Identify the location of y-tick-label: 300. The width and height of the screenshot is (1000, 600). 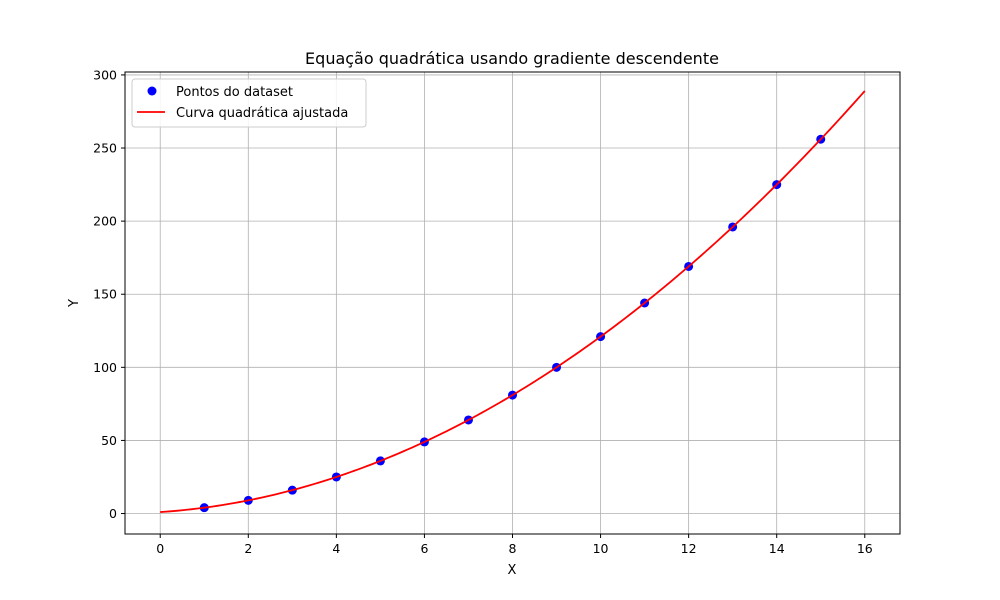
(105, 74).